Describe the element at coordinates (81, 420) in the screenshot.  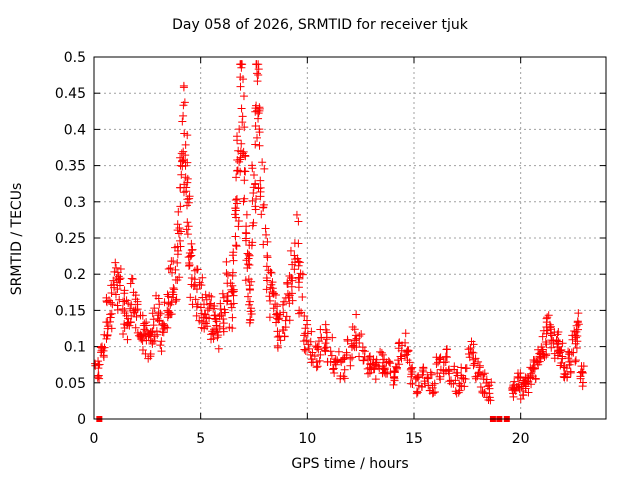
I see `y-tick-label: 0` at that location.